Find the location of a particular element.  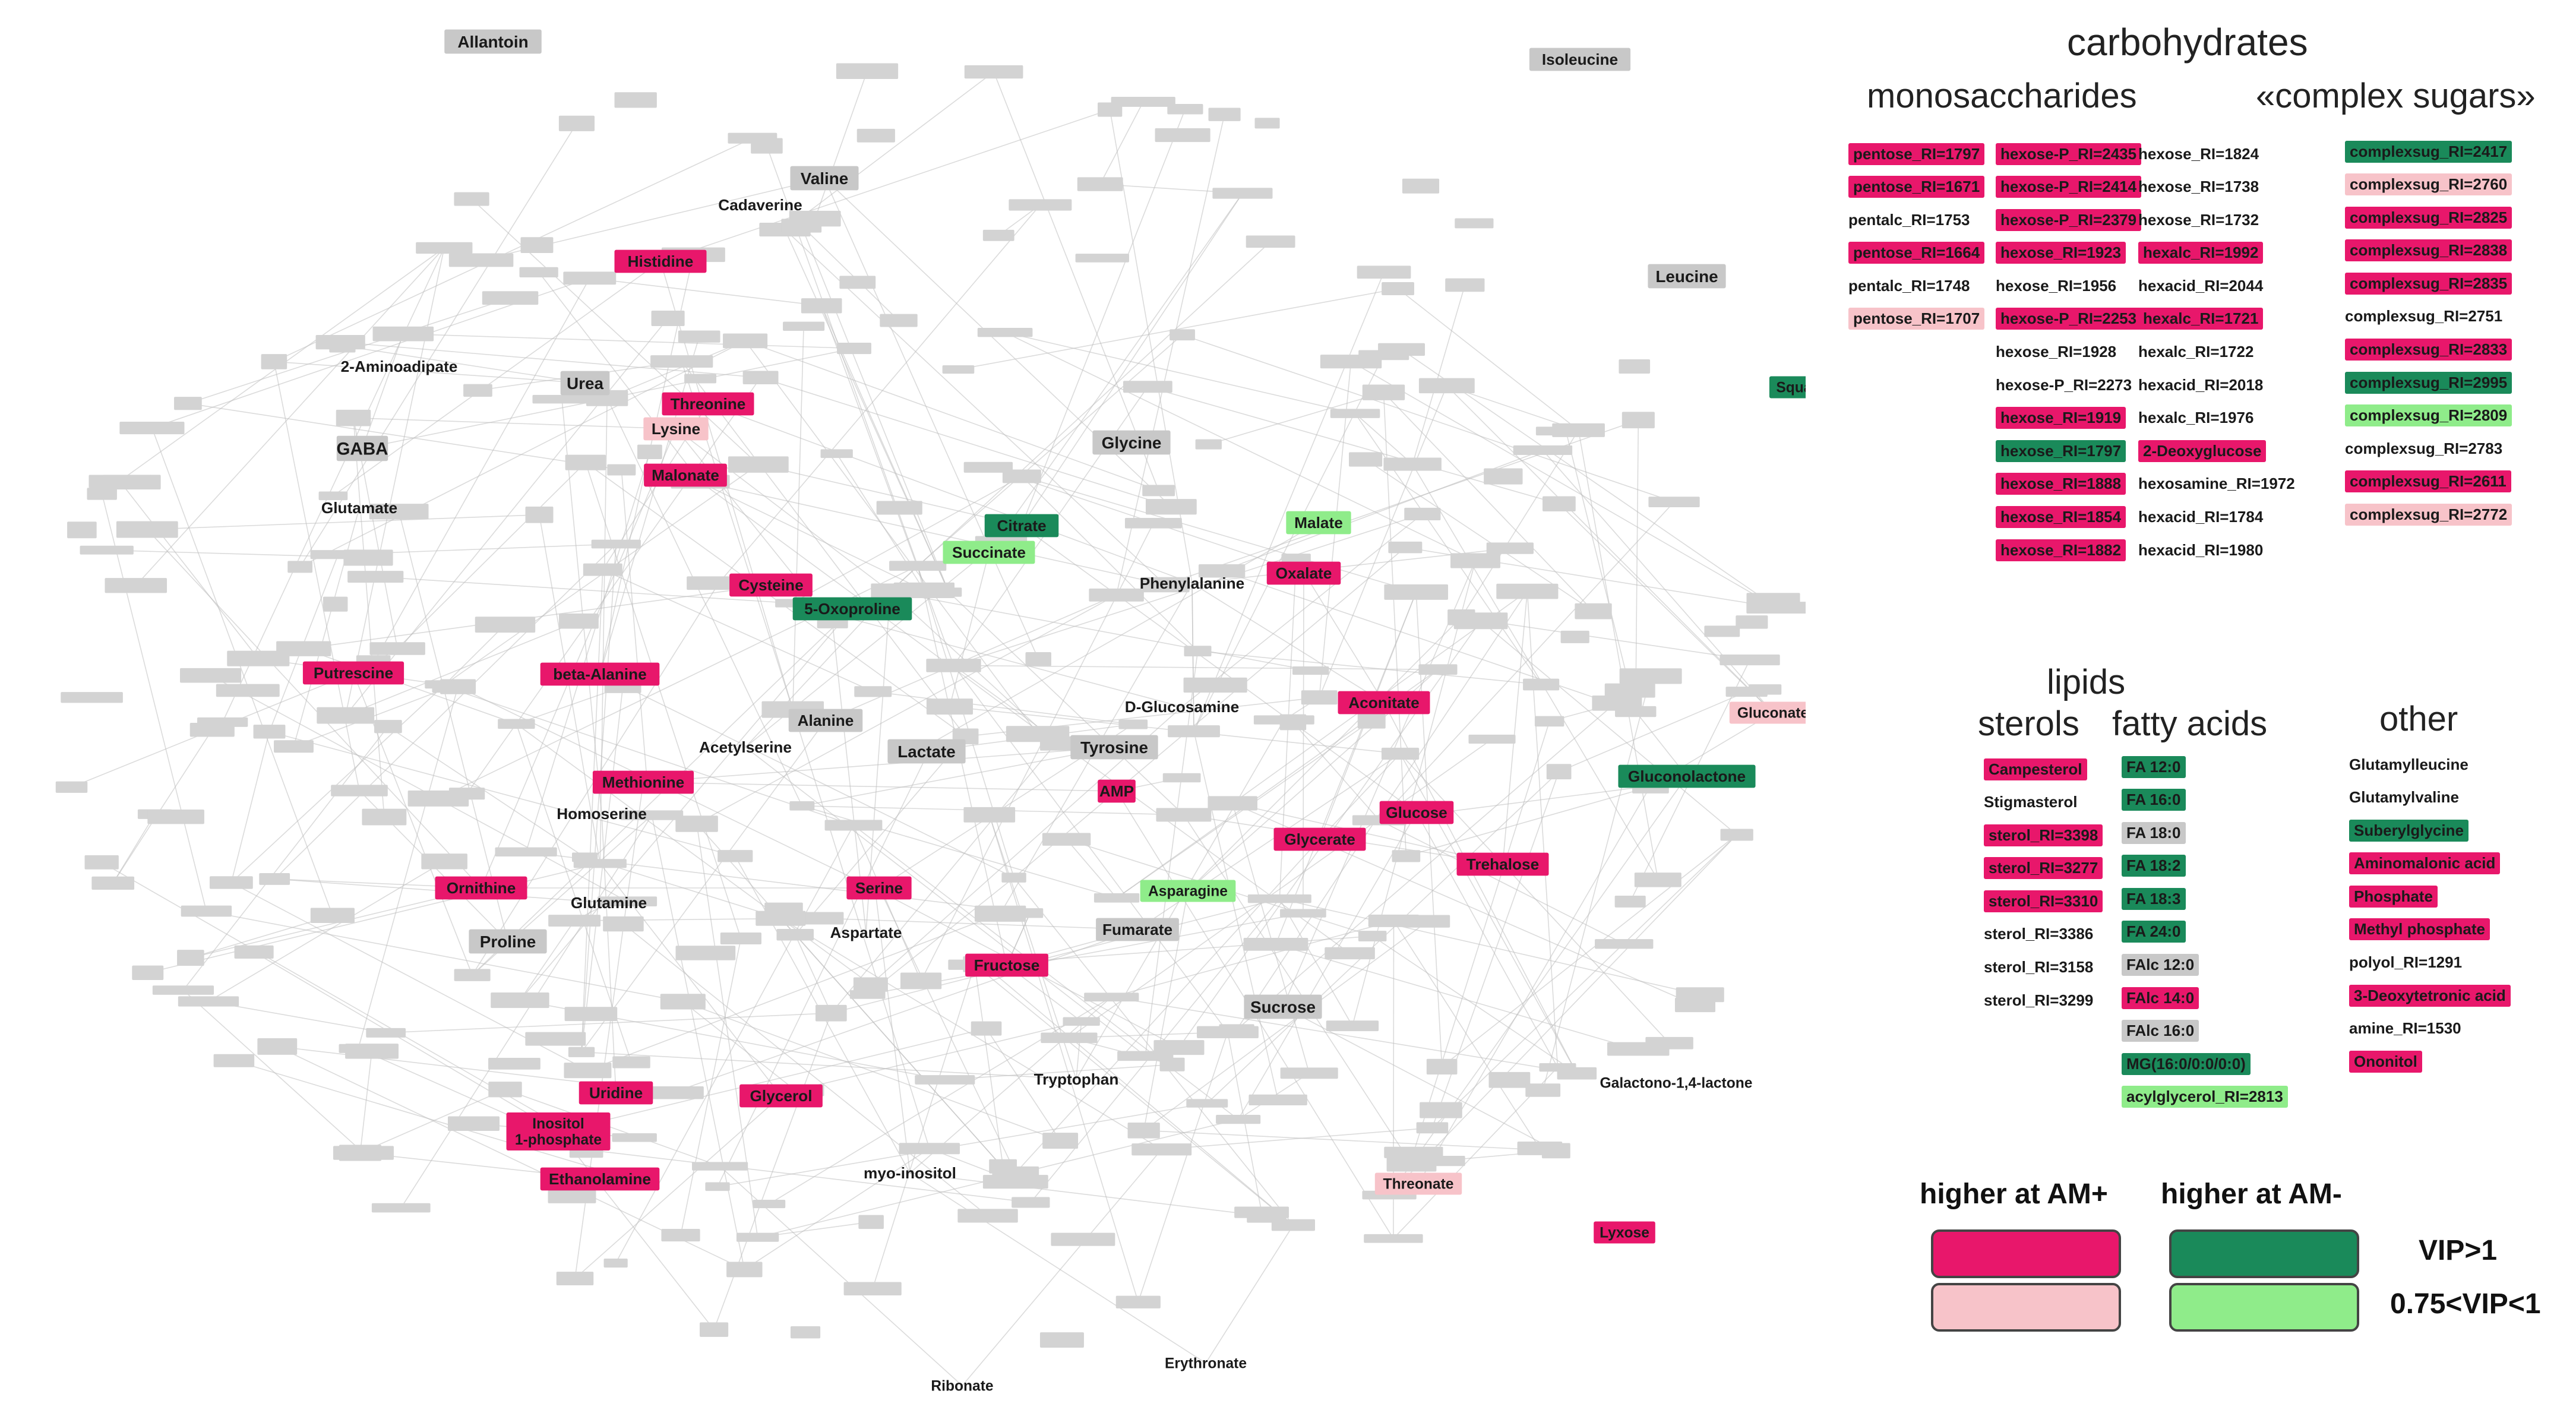

node-label: Sucrose is located at coordinates (1283, 1007).